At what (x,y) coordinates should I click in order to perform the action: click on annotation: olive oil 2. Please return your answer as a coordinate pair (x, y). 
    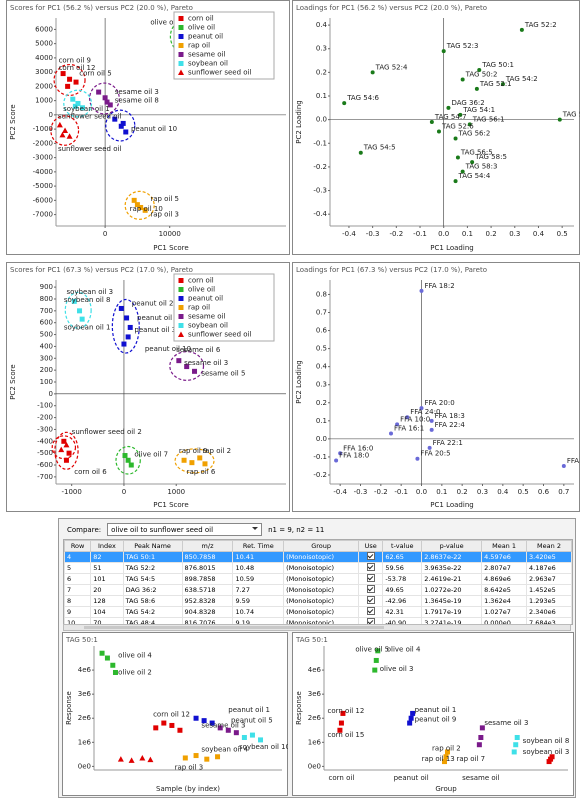
    Looking at the image, I should click on (135, 672).